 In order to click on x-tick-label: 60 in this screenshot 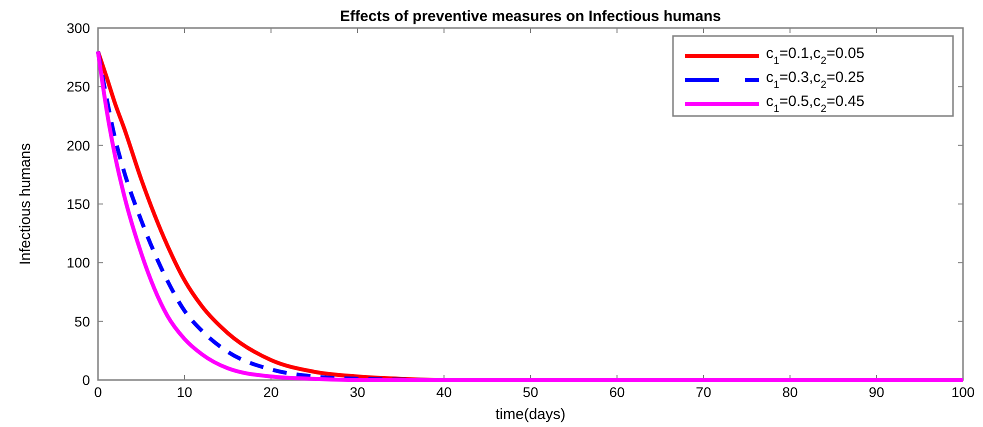, I will do `click(617, 392)`.